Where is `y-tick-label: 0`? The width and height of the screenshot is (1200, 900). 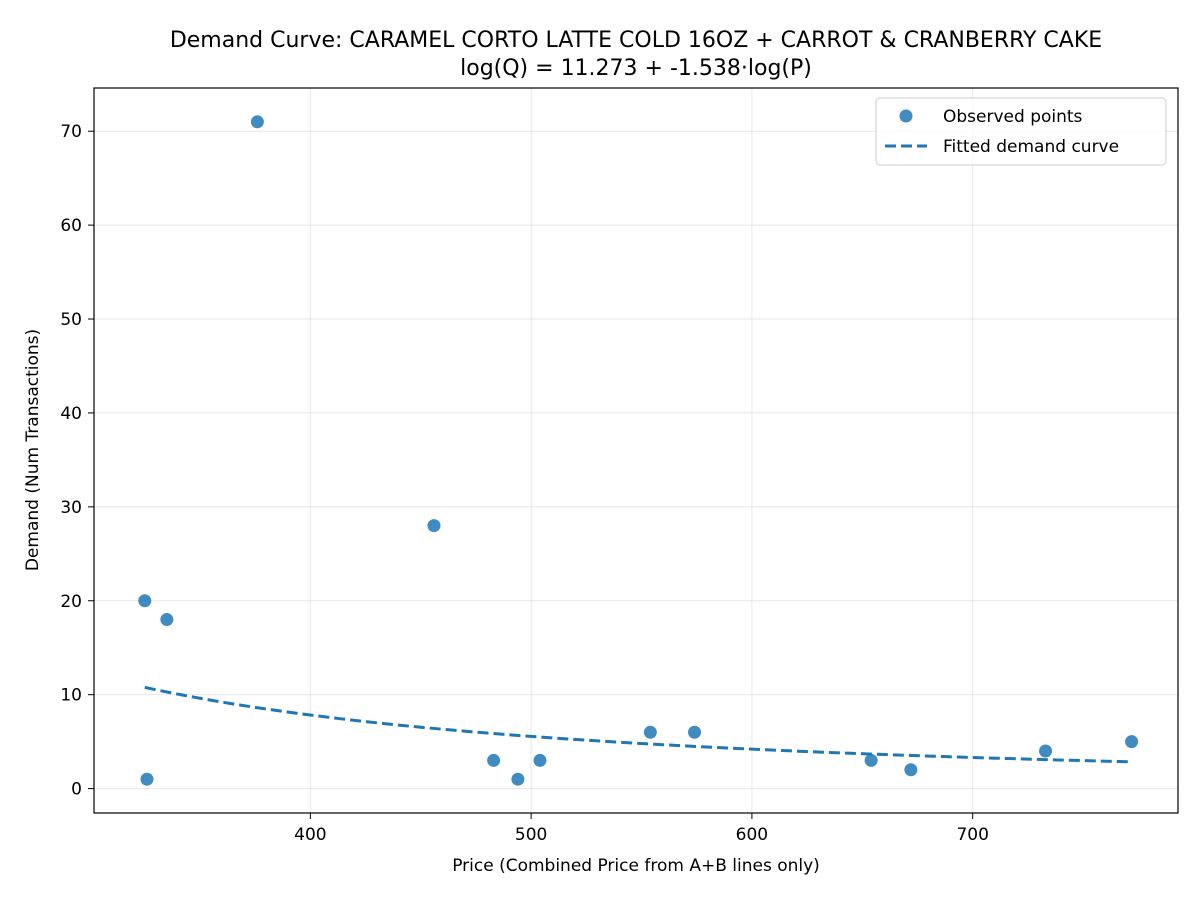 y-tick-label: 0 is located at coordinates (76, 790).